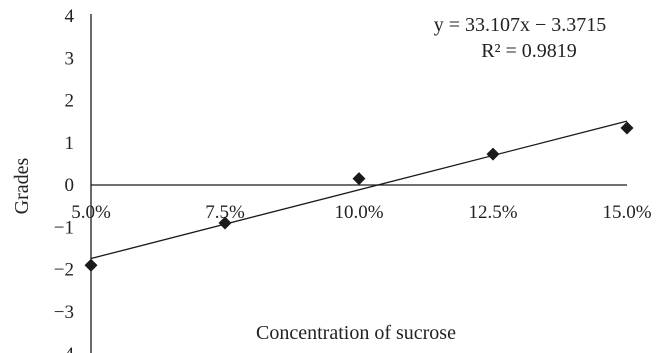 The height and width of the screenshot is (353, 670). Describe the element at coordinates (70, 16) in the screenshot. I see `y-tick-label: 4` at that location.